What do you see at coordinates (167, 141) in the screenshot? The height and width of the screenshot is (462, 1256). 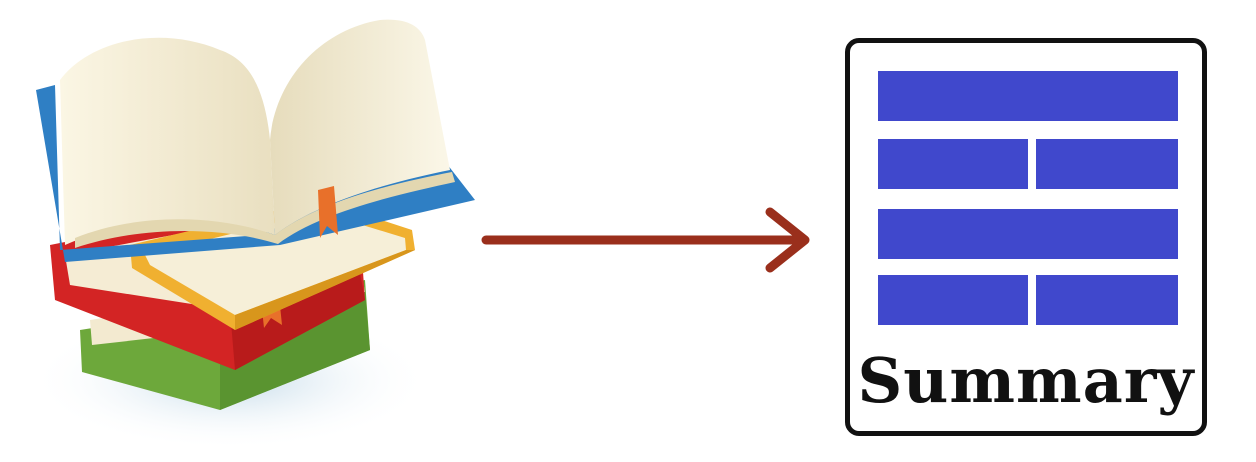 I see `open-book-left-page` at bounding box center [167, 141].